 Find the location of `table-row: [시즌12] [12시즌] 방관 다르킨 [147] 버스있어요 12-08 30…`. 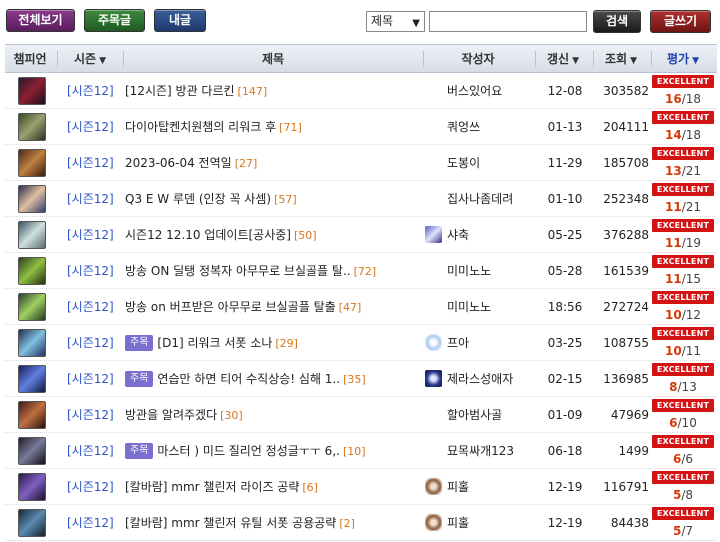

table-row: [시즌12] [12시즌] 방관 다르킨 [147] 버스있어요 12-08 30… is located at coordinates (361, 91).